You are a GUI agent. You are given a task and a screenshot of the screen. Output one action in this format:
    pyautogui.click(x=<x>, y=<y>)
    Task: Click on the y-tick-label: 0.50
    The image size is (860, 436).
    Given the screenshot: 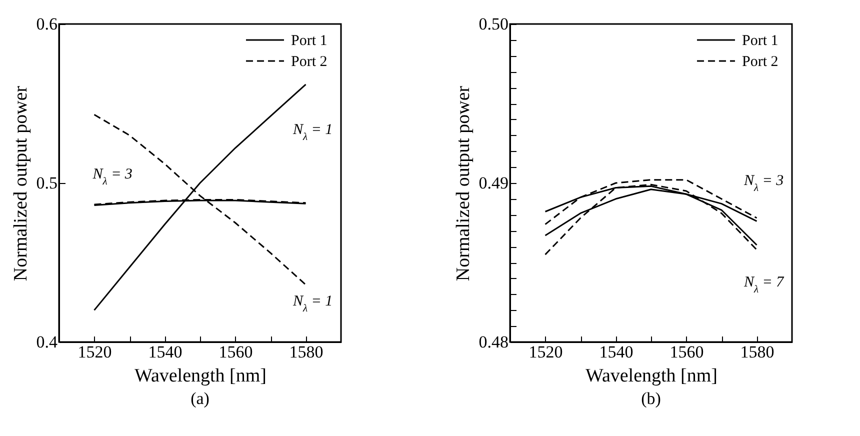 What is the action you would take?
    pyautogui.click(x=493, y=24)
    